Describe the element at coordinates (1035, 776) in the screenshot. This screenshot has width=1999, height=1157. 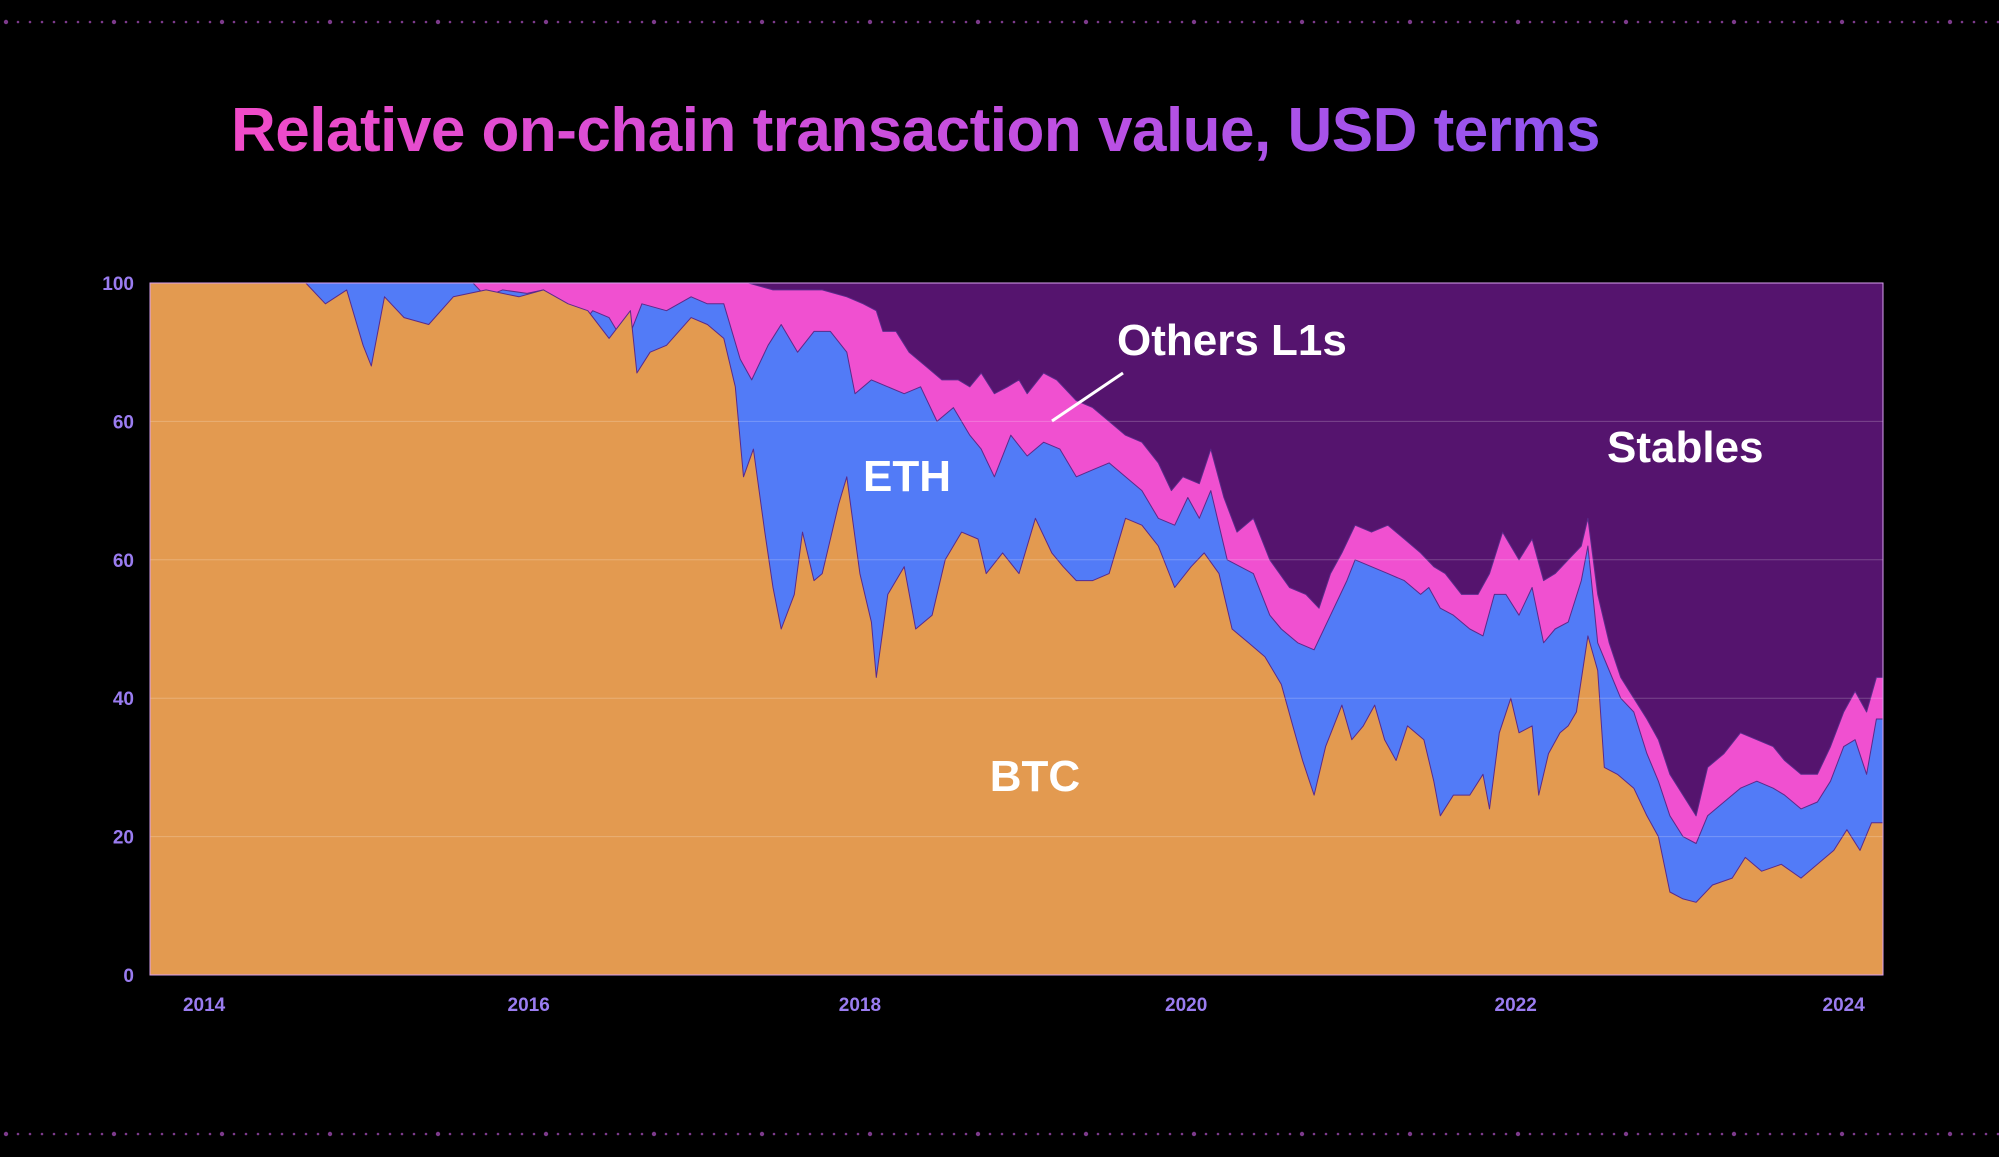
I see `series-label-btc: BTC` at that location.